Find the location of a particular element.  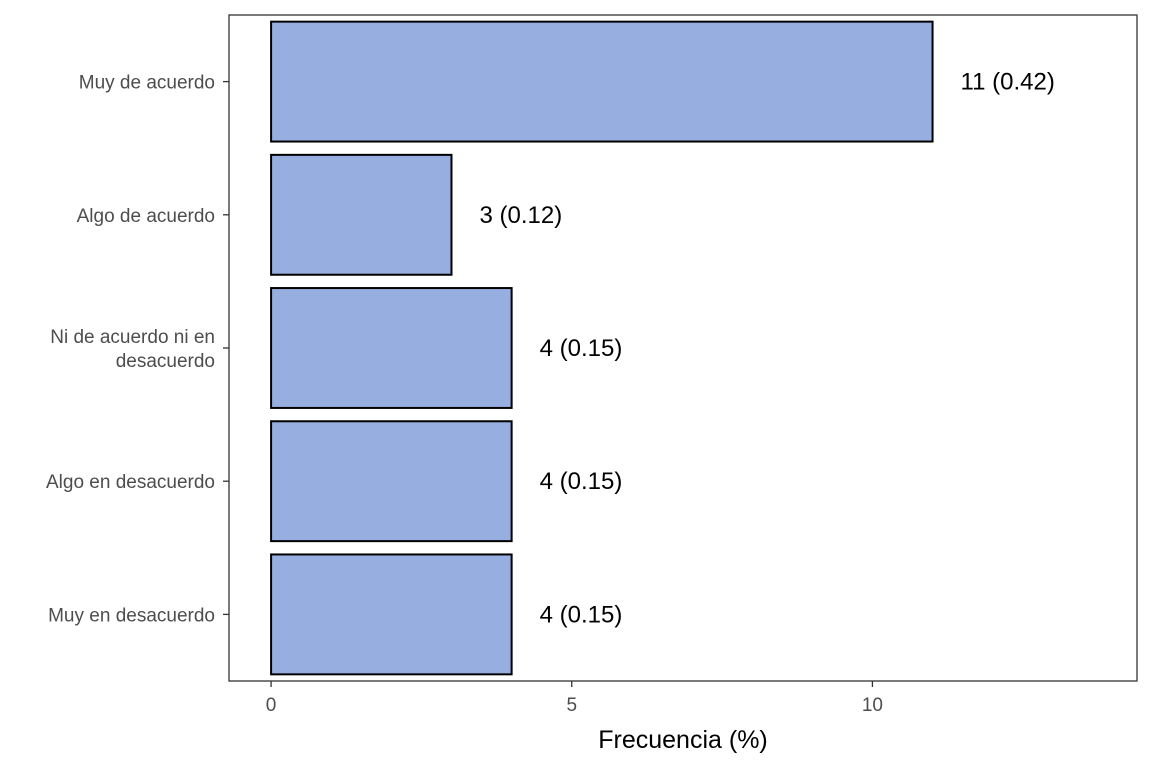

x-axis-title: Frecuencia (%) is located at coordinates (683, 740).